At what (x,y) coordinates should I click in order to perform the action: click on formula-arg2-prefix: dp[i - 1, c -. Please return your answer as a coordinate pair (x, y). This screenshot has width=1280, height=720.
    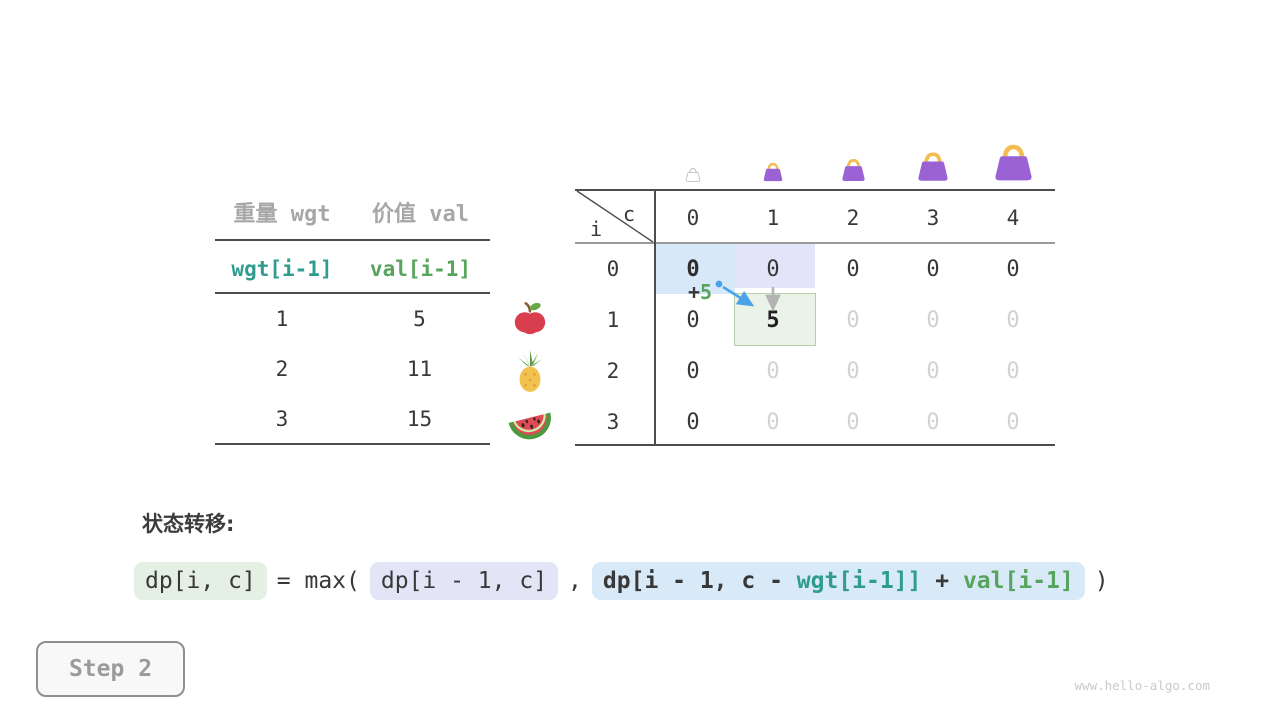
    Looking at the image, I should click on (699, 581).